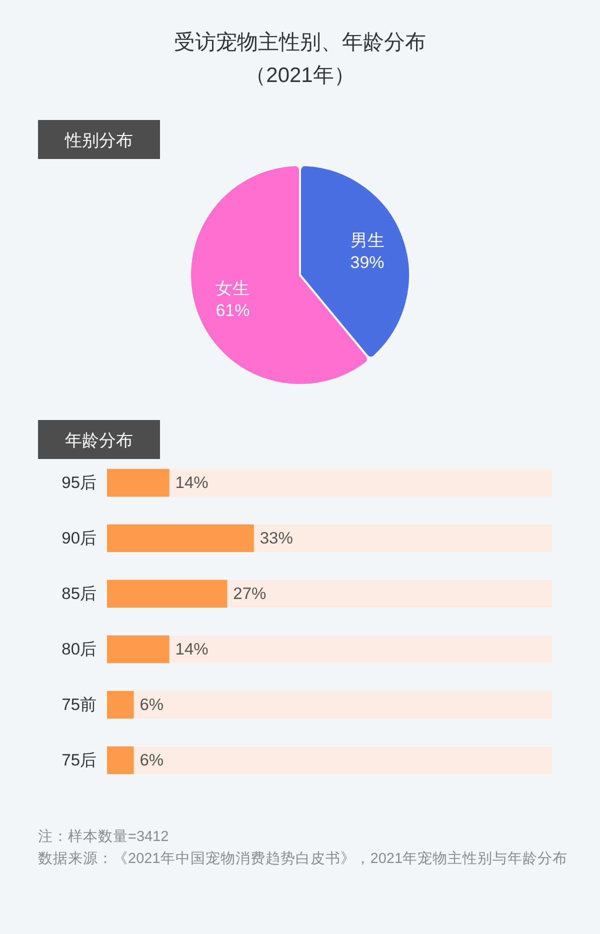 This screenshot has width=600, height=934. I want to click on y-tick-label: 90后, so click(79, 538).